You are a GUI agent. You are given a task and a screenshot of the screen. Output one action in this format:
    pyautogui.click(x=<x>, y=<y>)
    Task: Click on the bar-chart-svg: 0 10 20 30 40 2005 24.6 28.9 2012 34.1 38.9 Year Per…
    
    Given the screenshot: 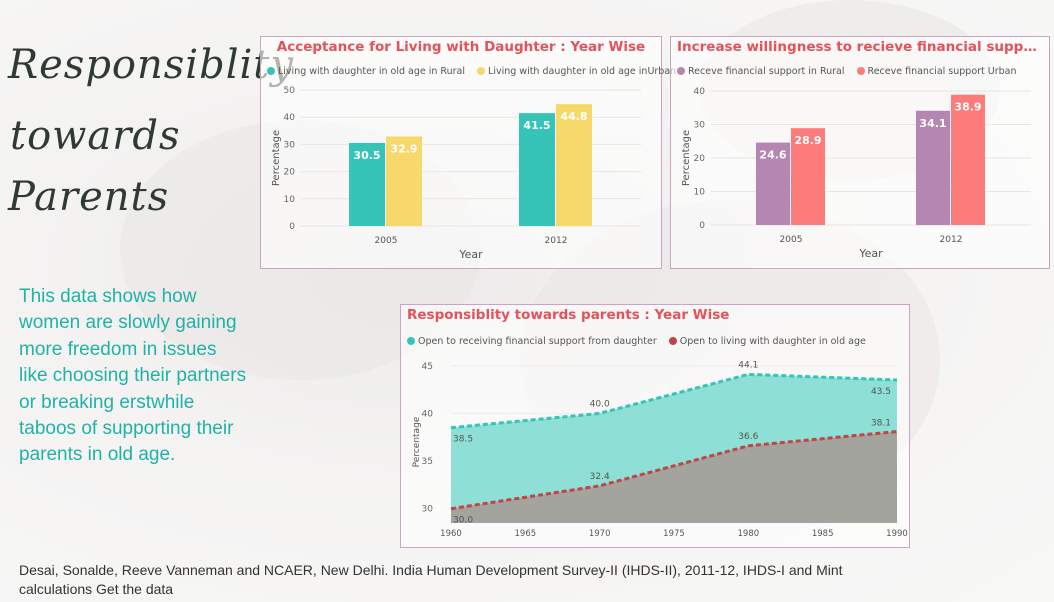 What is the action you would take?
    pyautogui.click(x=856, y=173)
    